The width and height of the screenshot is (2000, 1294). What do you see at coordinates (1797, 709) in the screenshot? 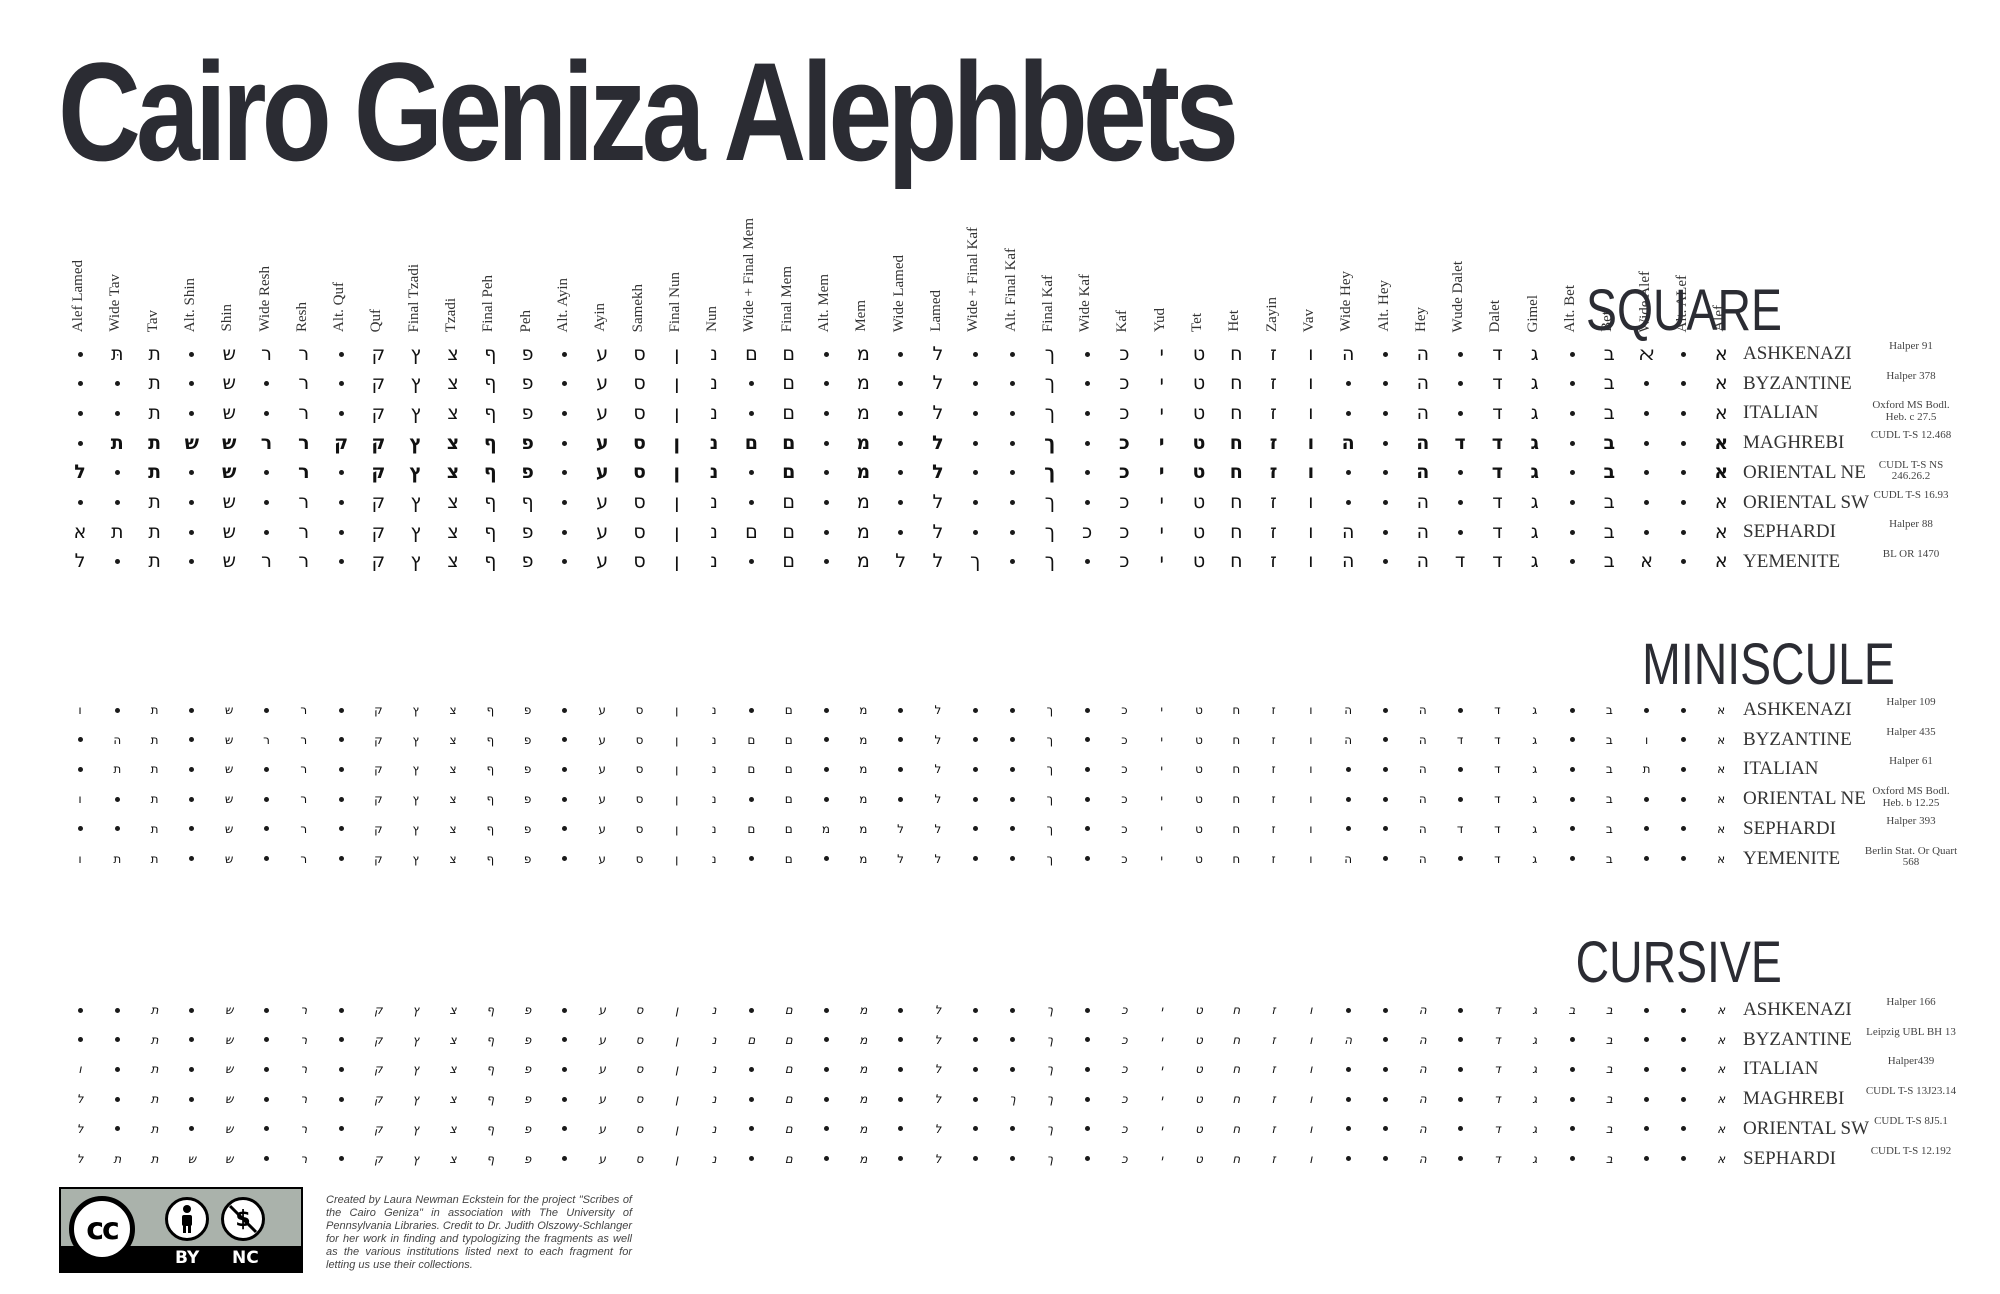
I see `tradition-label: ASHKENAZI` at bounding box center [1797, 709].